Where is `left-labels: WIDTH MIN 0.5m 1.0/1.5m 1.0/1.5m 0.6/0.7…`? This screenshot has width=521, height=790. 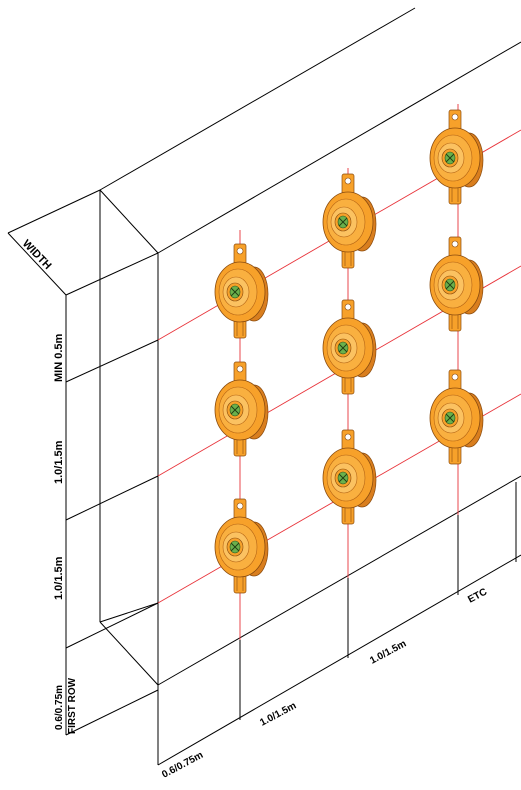
left-labels: WIDTH MIN 0.5m 1.0/1.5m 1.0/1.5m 0.6/0.7… is located at coordinates (49, 486).